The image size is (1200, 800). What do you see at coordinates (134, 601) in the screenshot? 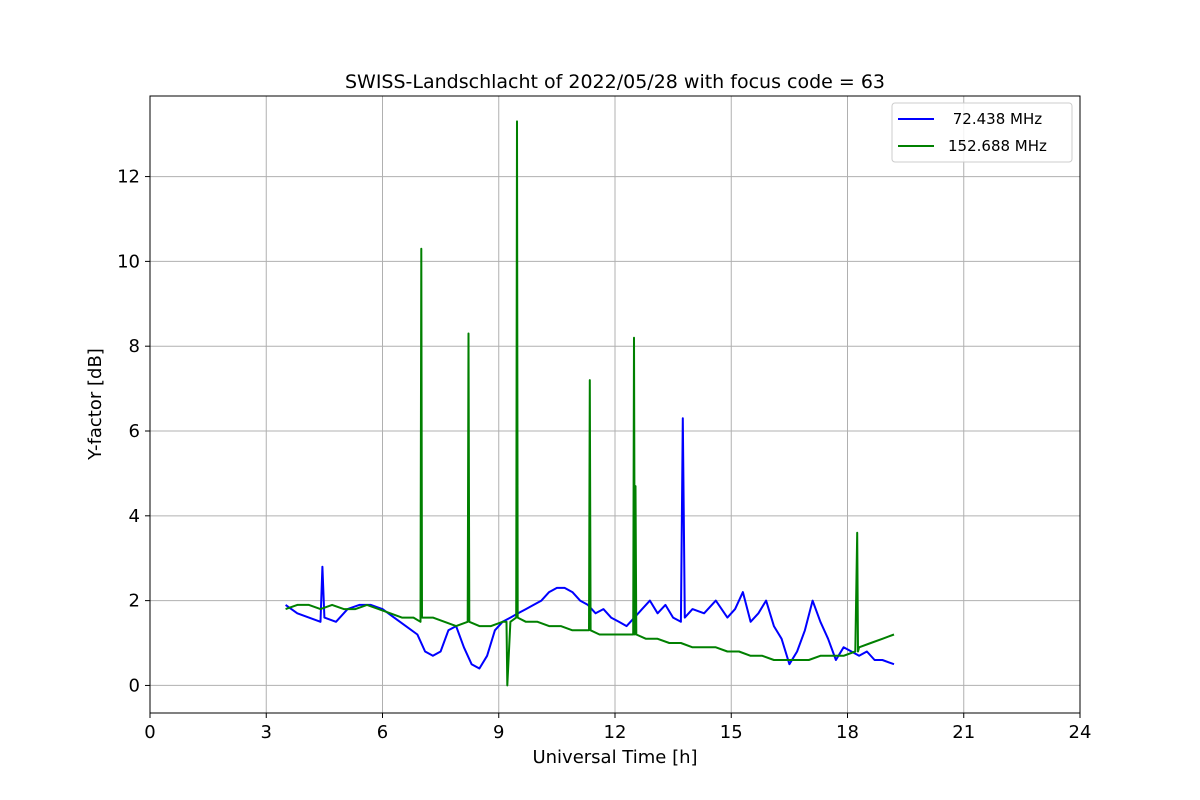
I see `y-tick-label: 2` at bounding box center [134, 601].